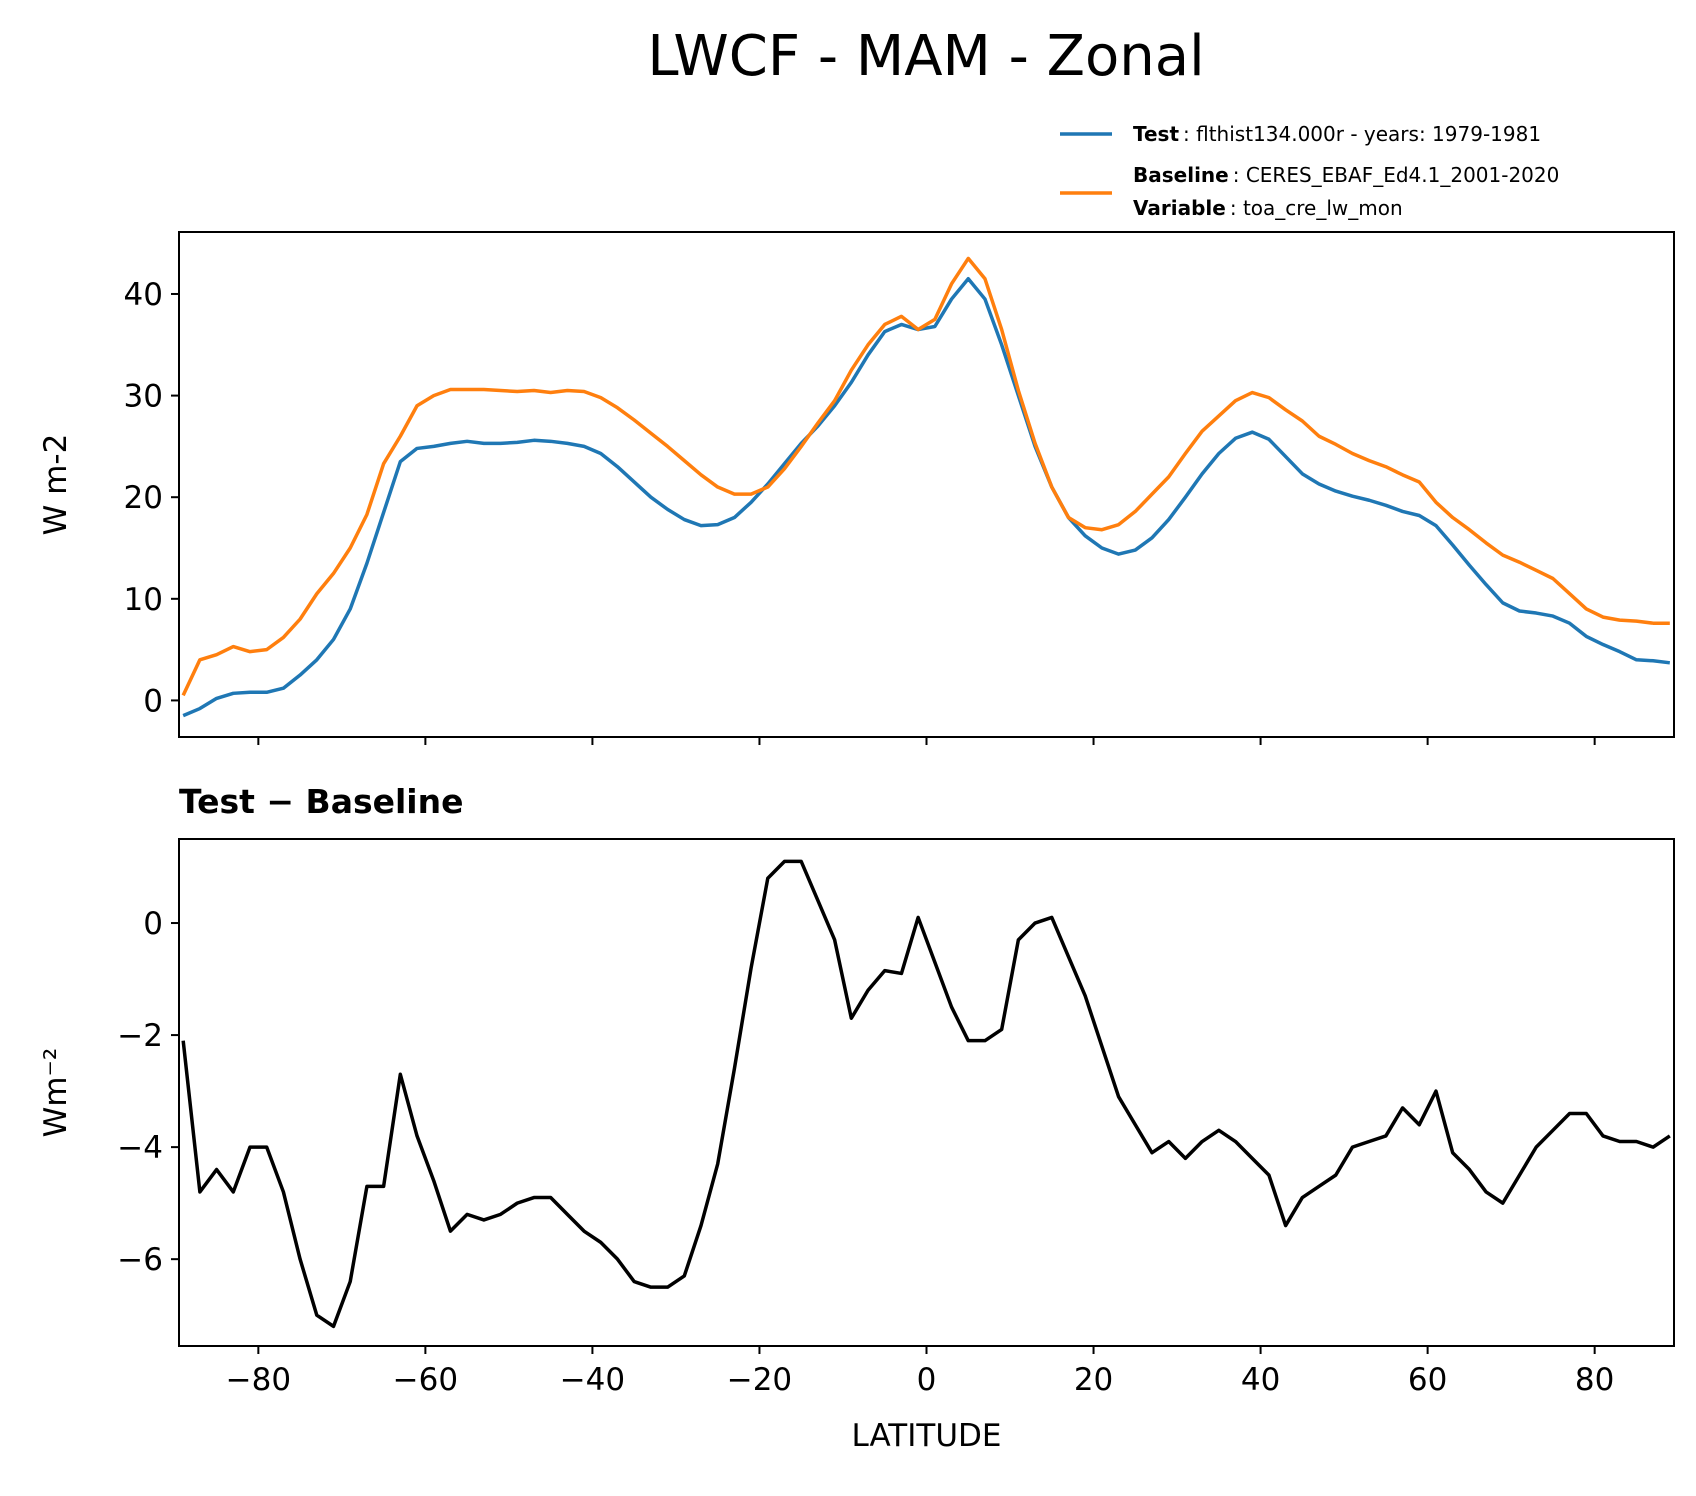  What do you see at coordinates (143, 295) in the screenshot?
I see `y-tick-label: 40` at bounding box center [143, 295].